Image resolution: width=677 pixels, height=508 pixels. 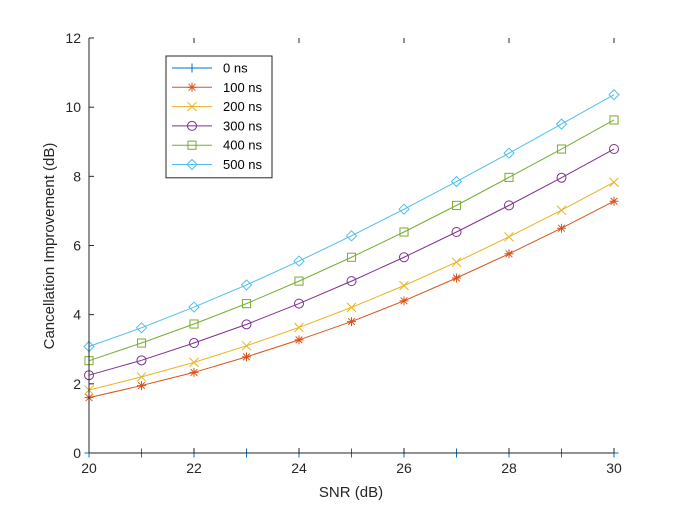 I want to click on legend-item: 300 ns, so click(x=217, y=125).